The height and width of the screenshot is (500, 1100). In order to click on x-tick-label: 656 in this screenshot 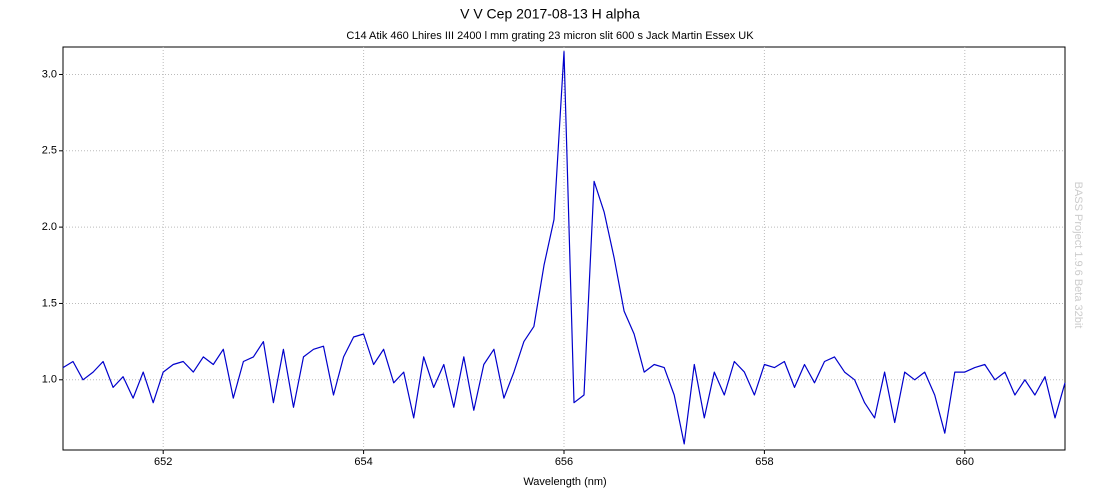, I will do `click(564, 462)`.